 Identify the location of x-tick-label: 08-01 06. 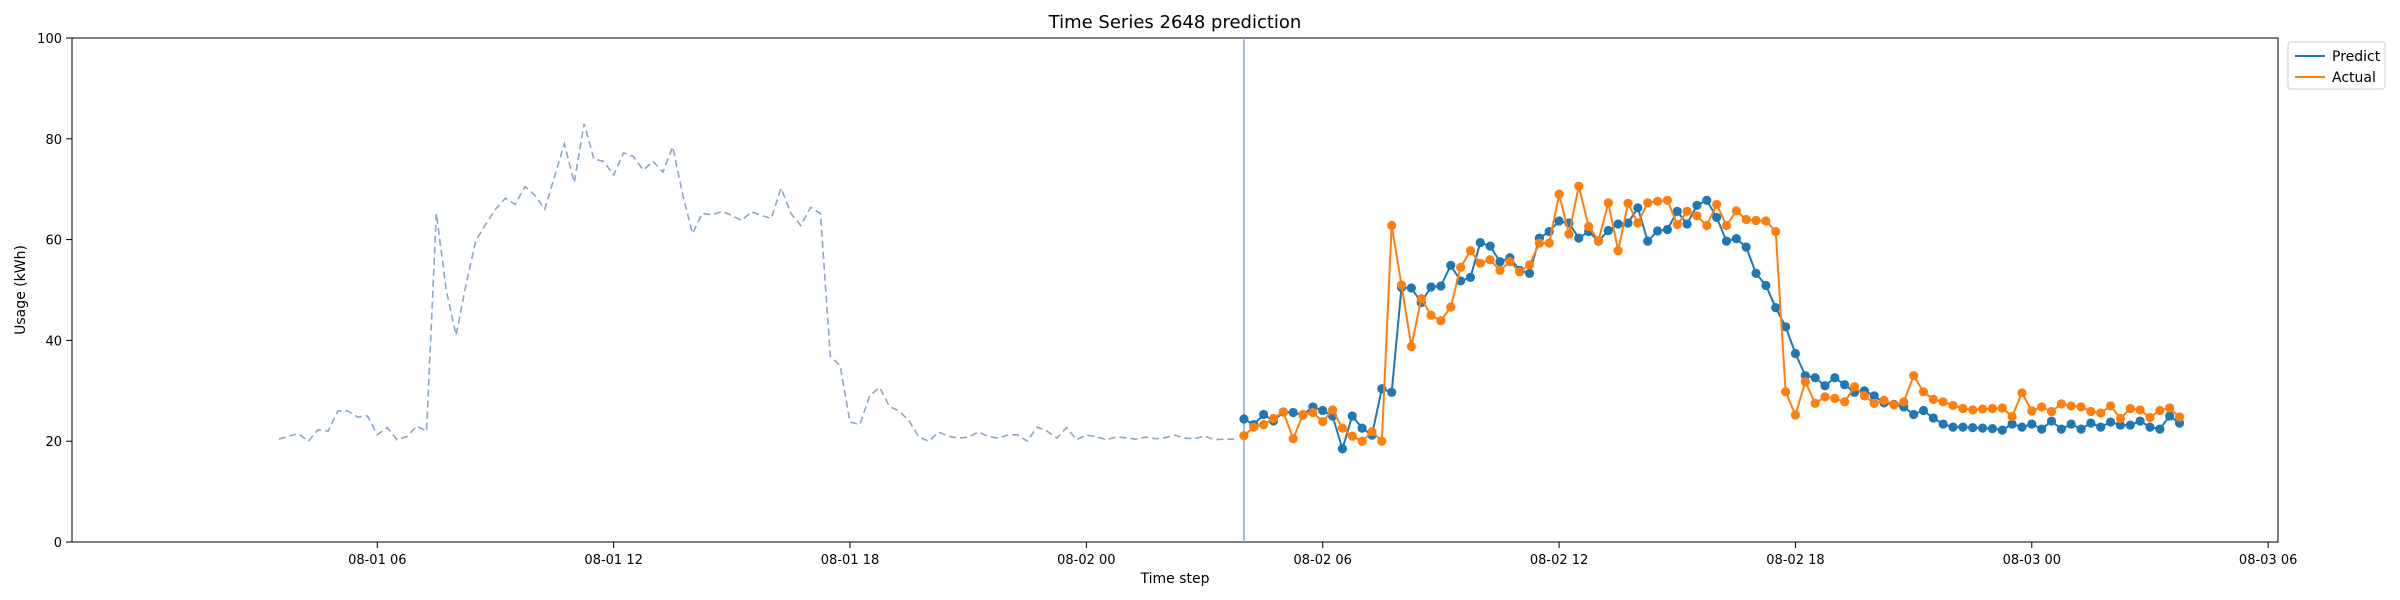
(377, 560).